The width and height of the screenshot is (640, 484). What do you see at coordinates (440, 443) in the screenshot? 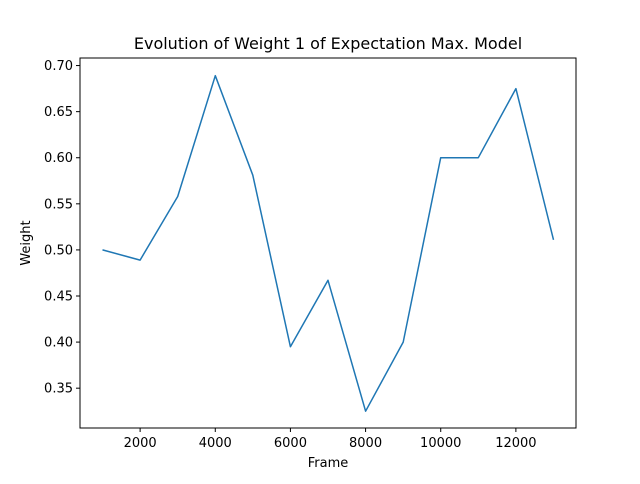
I see `x-tick-label: 10000` at bounding box center [440, 443].